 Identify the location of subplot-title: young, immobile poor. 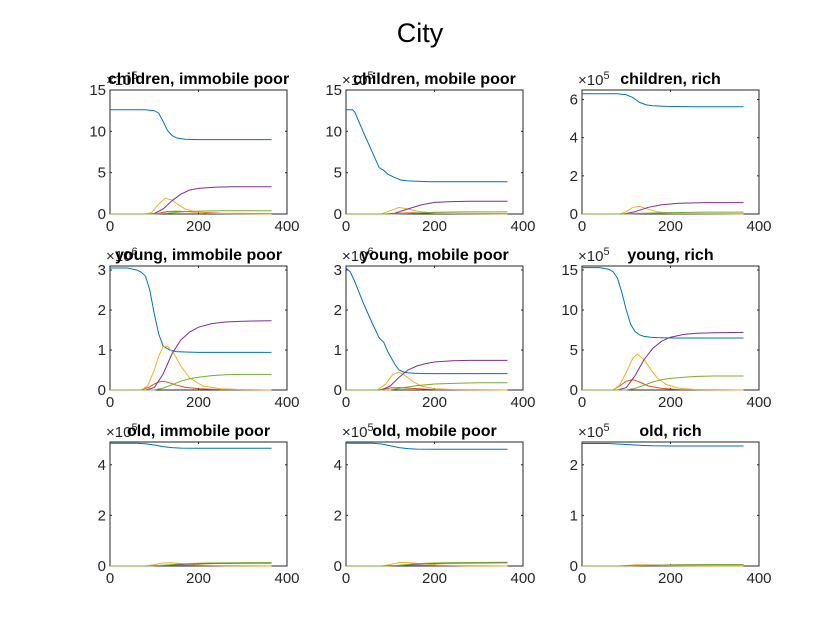
(198, 255).